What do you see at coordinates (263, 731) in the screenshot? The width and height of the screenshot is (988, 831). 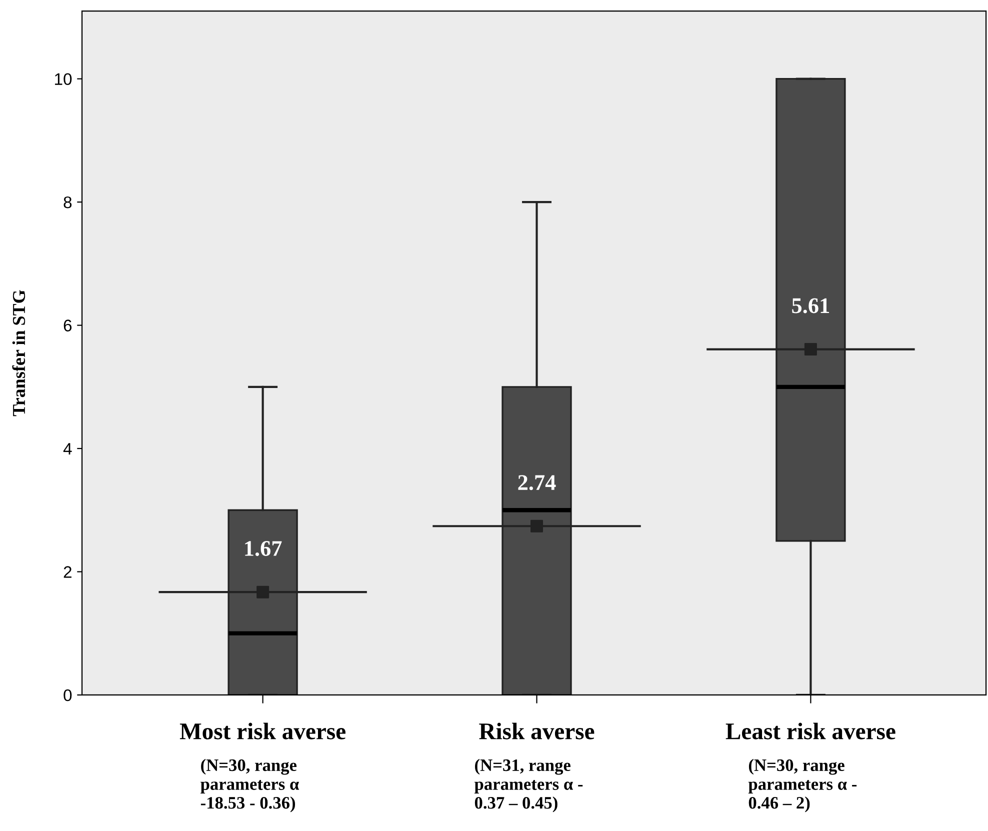 I see `x-tick-label: Most risk averse` at bounding box center [263, 731].